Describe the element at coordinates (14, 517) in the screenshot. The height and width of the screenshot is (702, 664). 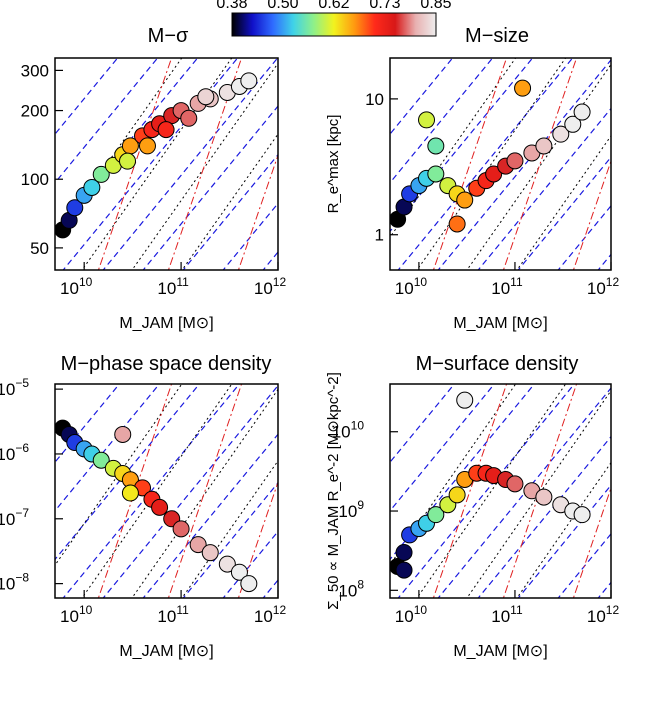
I see `y-tick-label: 10⁻⁷` at that location.